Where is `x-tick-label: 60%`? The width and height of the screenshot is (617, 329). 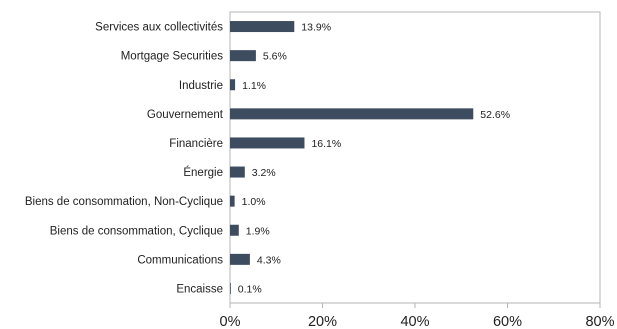 x-tick-label: 60% is located at coordinates (507, 321).